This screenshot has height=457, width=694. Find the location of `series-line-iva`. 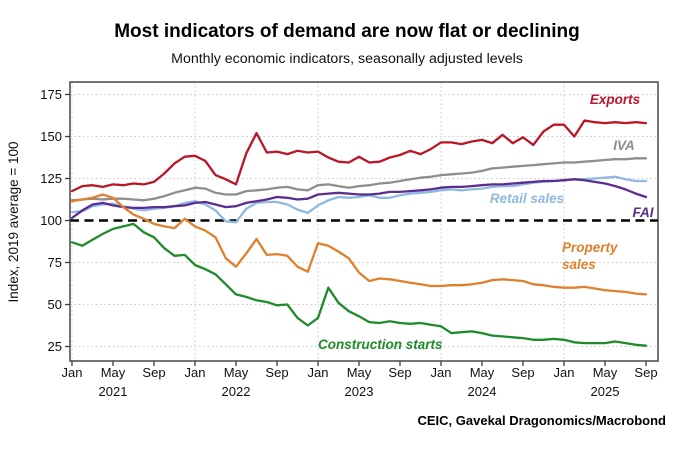

series-line-iva is located at coordinates (359, 179).